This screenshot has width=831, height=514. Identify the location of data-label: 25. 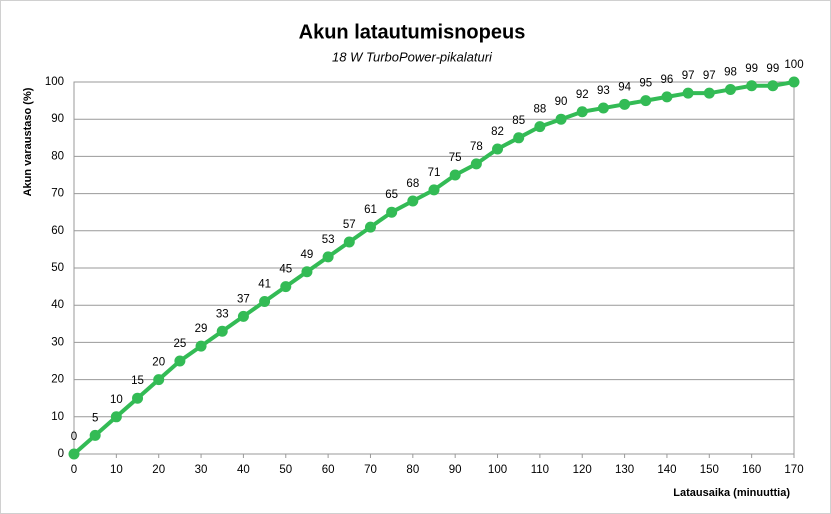
(179, 344).